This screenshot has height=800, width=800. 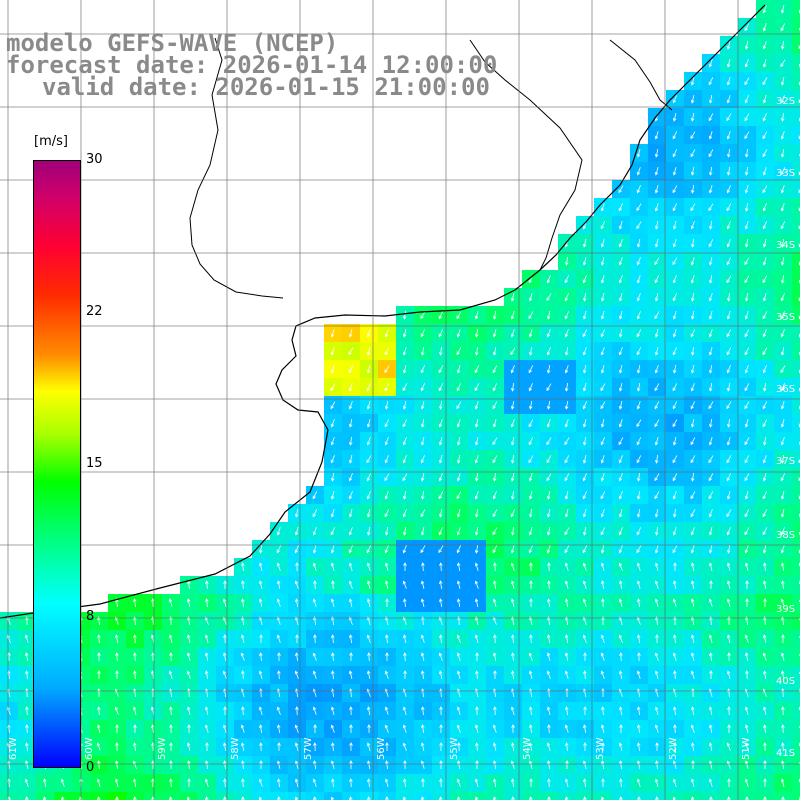 I want to click on colorbar-tick-8: 8, so click(x=90, y=616).